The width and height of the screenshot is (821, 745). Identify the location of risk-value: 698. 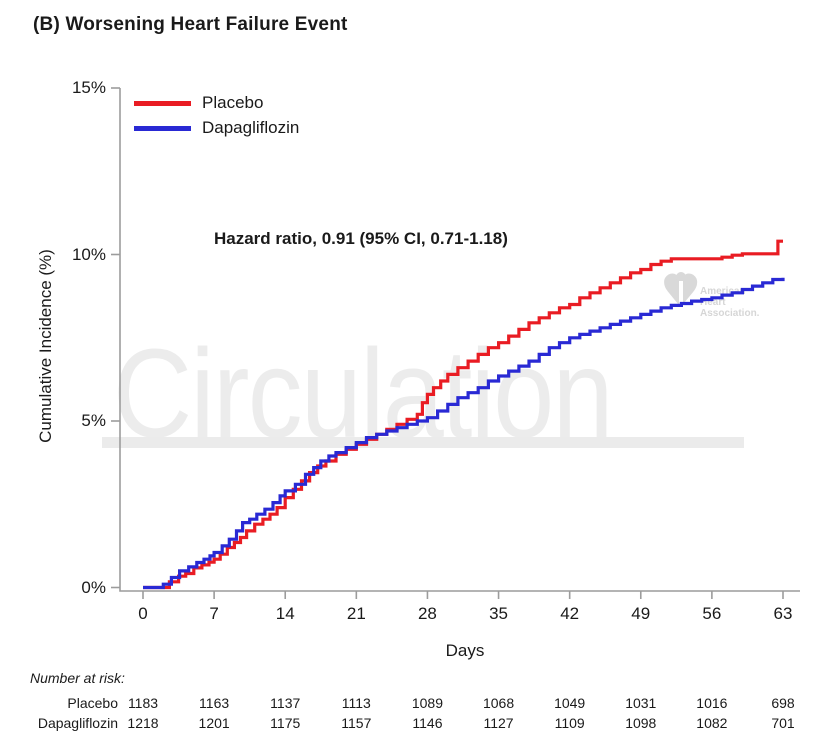
(783, 703).